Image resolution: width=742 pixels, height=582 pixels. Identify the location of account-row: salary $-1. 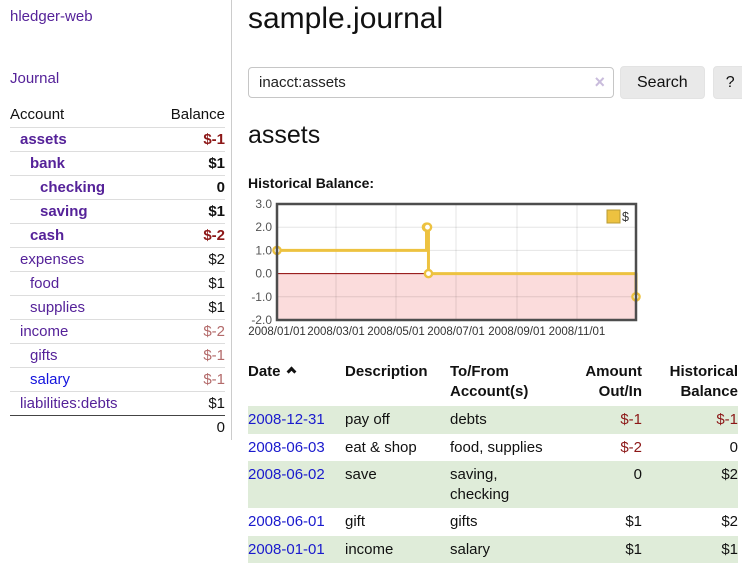
(117, 379).